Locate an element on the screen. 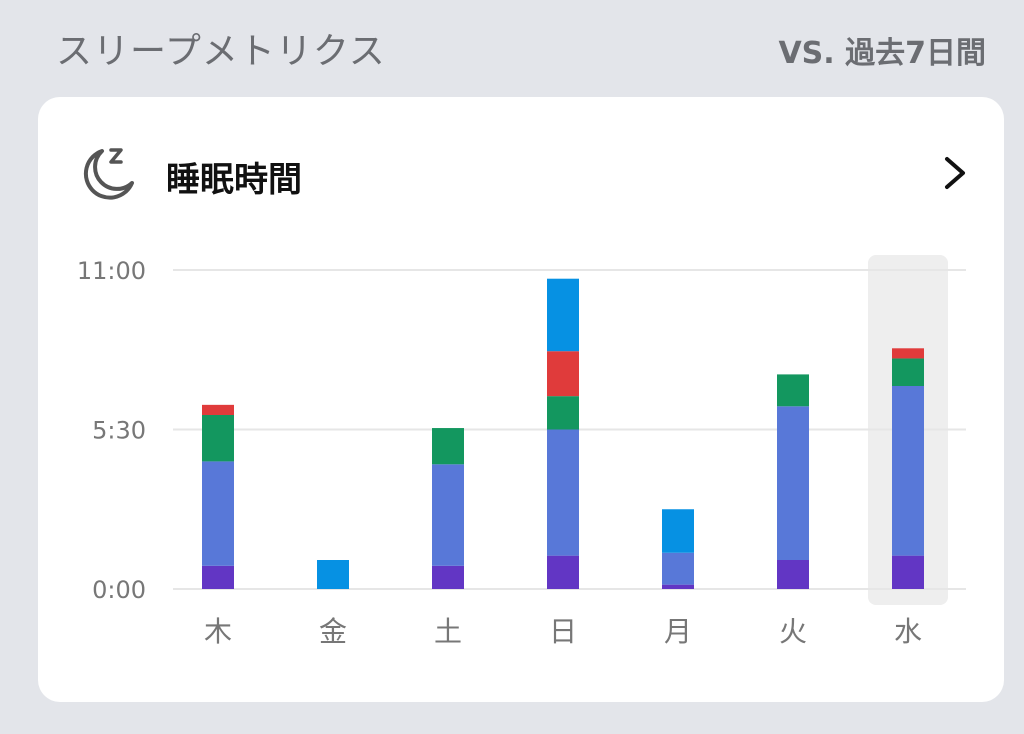  card-title: 睡眠時間 is located at coordinates (234, 180).